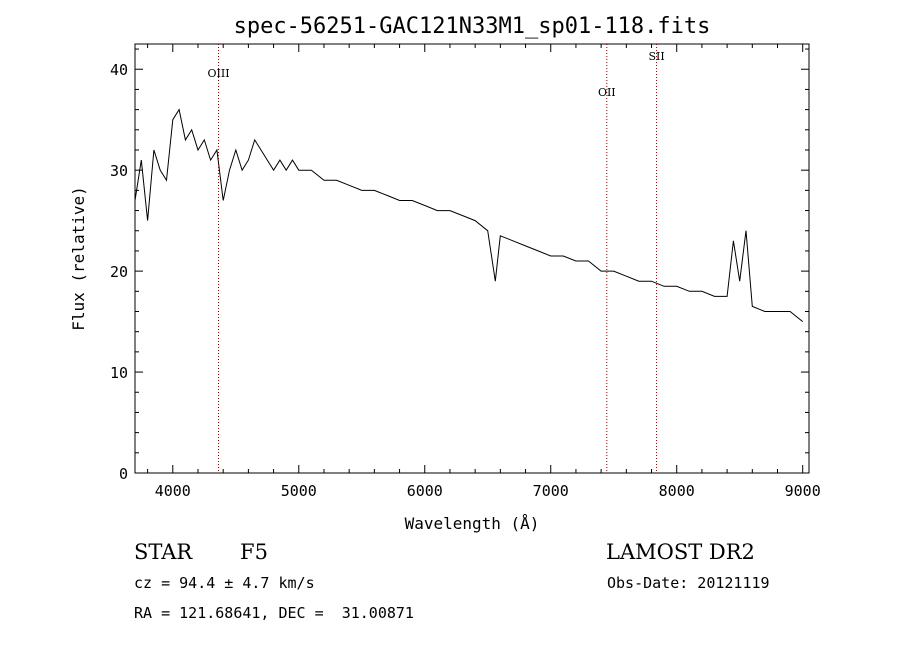 The height and width of the screenshot is (649, 900). What do you see at coordinates (425, 491) in the screenshot?
I see `x-tick-label: 6000` at bounding box center [425, 491].